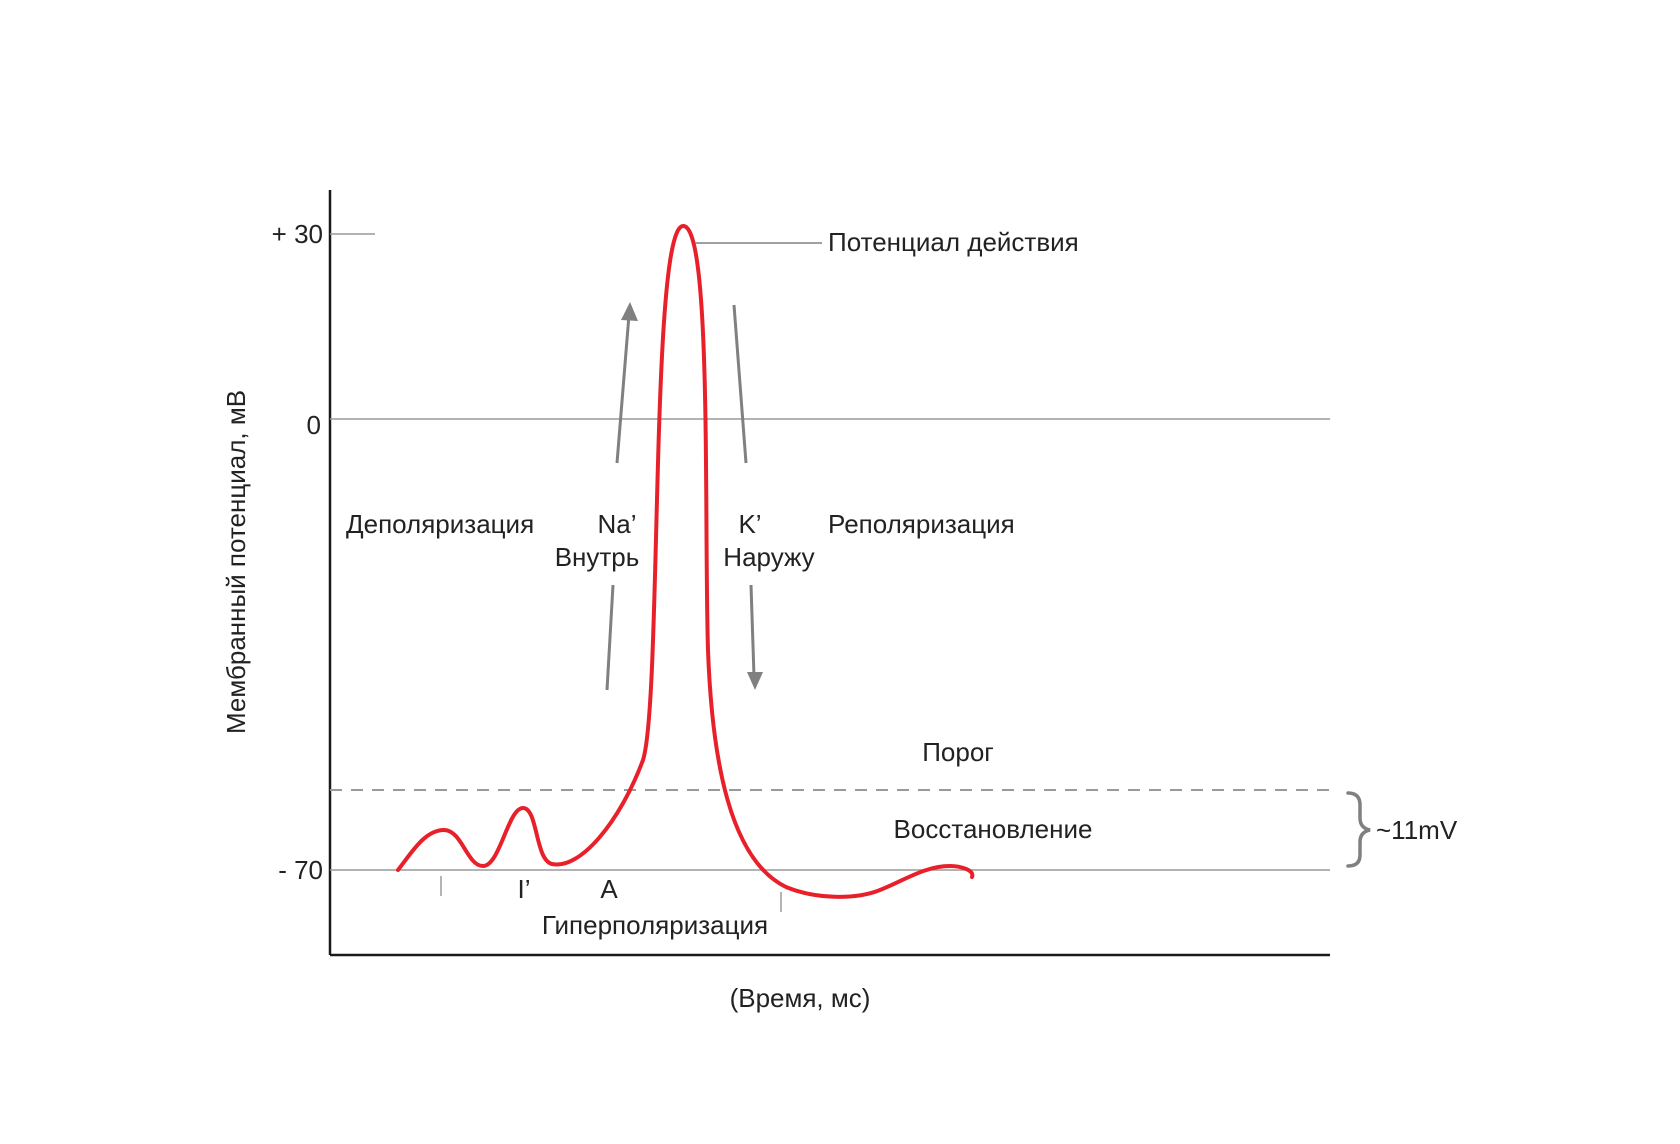 The width and height of the screenshot is (1680, 1144). I want to click on threshold-label: Порог, so click(958, 752).